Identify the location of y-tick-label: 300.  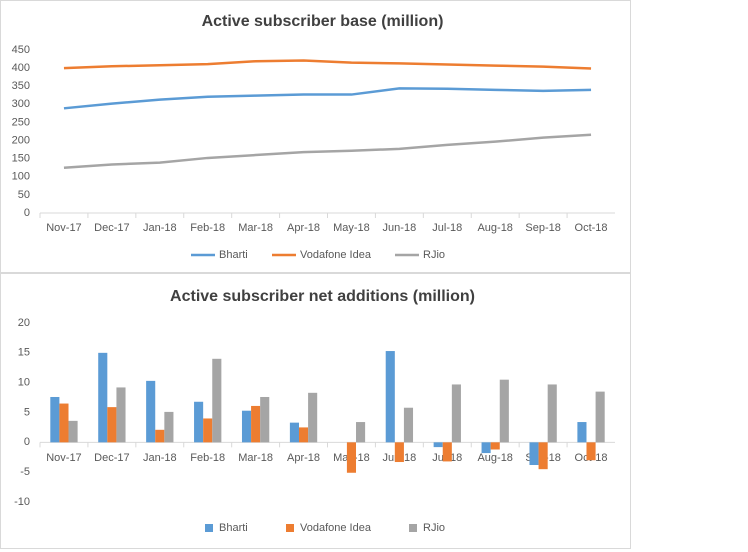
(21, 104).